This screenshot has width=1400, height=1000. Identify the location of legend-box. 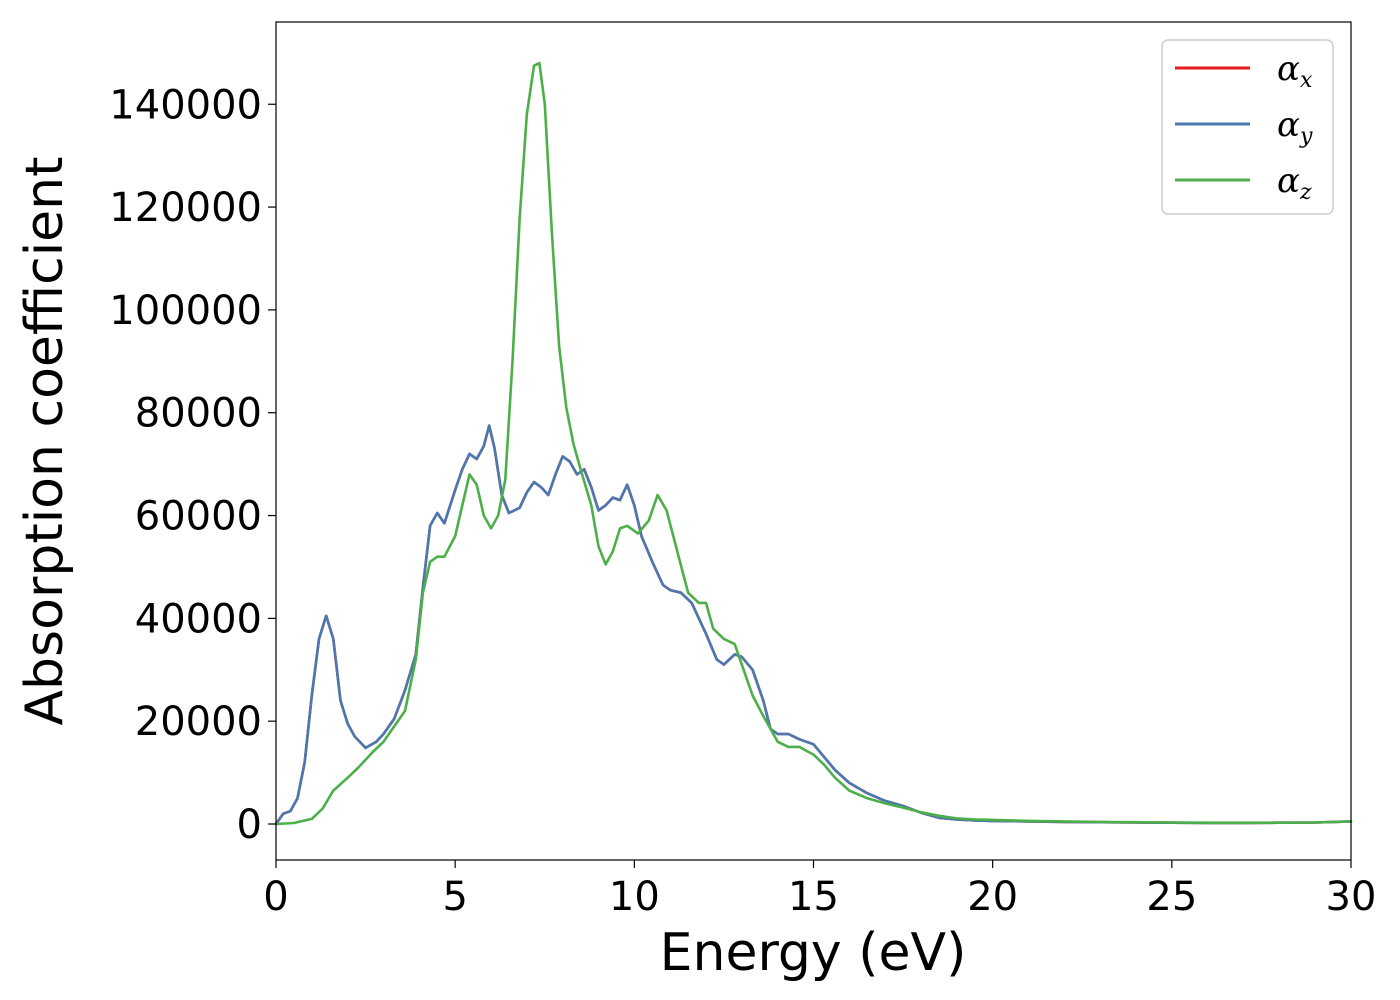
(1247, 127).